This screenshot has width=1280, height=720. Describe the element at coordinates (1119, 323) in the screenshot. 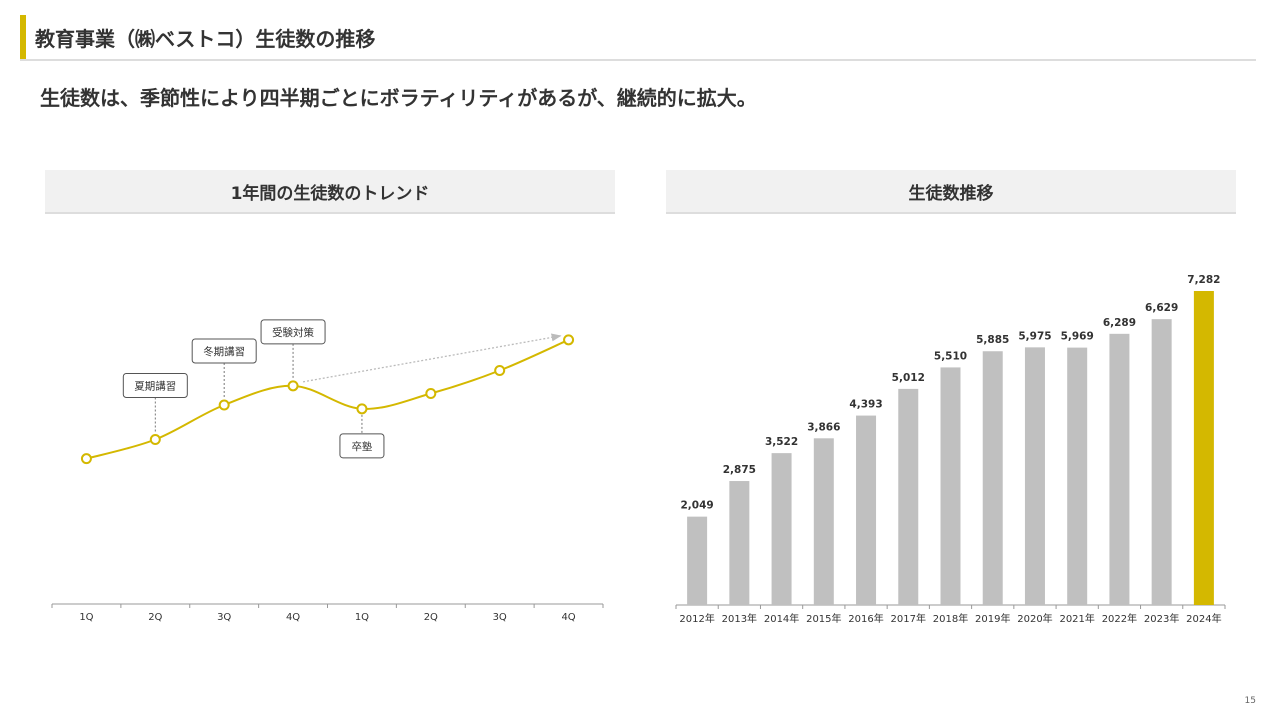

I see `bar-value-label: 6,289` at that location.